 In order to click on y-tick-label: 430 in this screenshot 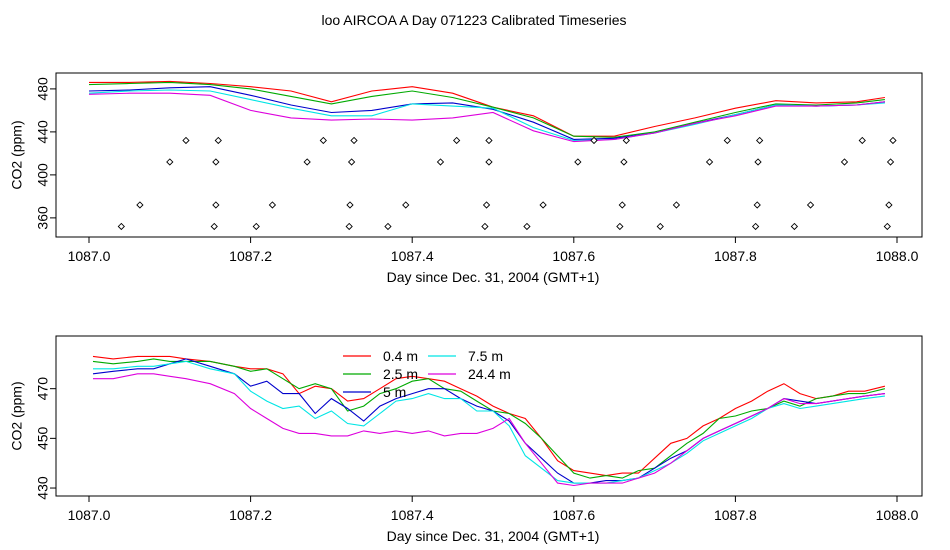, I will do `click(43, 488)`.